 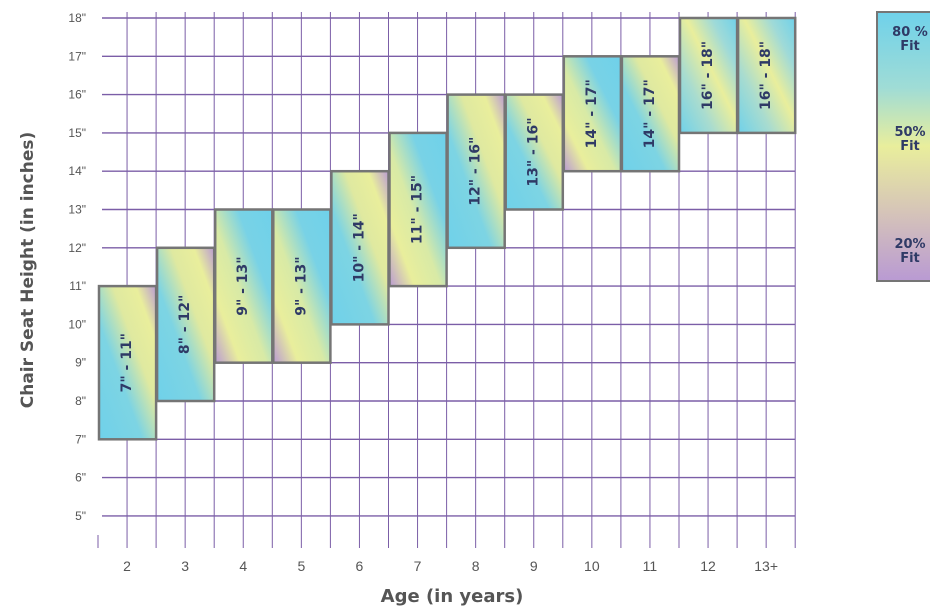 What do you see at coordinates (77, 171) in the screenshot?
I see `y-tick-label: 14"` at bounding box center [77, 171].